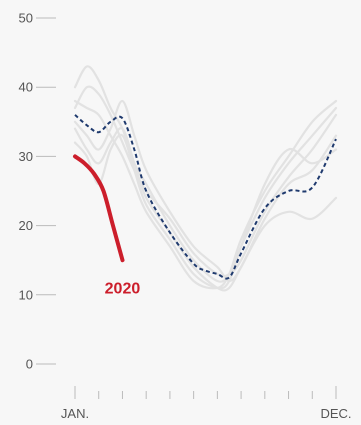 This screenshot has height=425, width=361. I want to click on y-tick-label: 50, so click(26, 18).